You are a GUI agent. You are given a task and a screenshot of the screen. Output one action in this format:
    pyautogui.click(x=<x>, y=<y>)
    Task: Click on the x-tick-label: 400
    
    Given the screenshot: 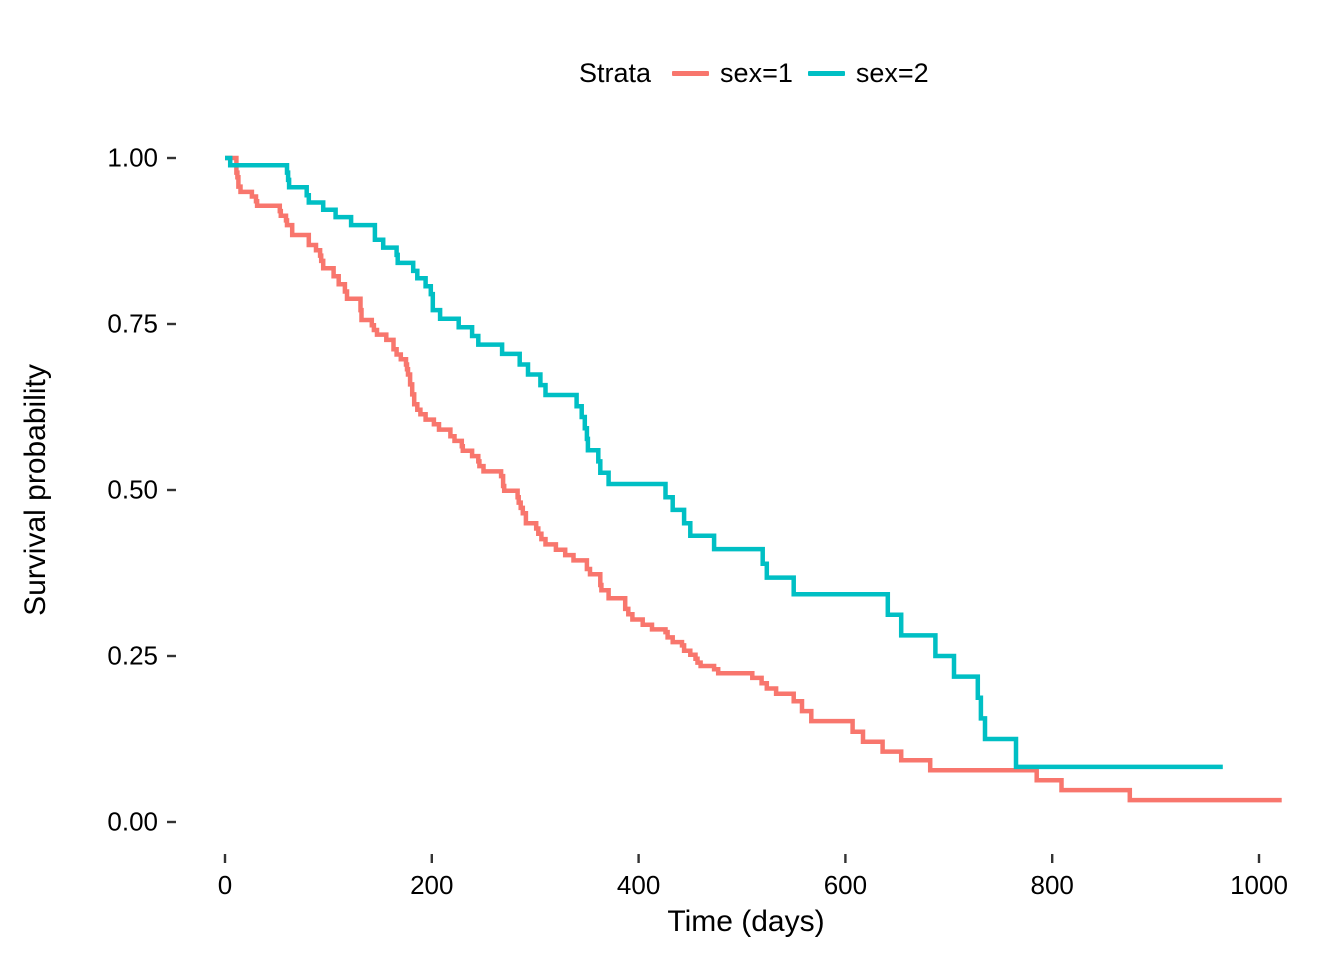 What is the action you would take?
    pyautogui.click(x=638, y=885)
    